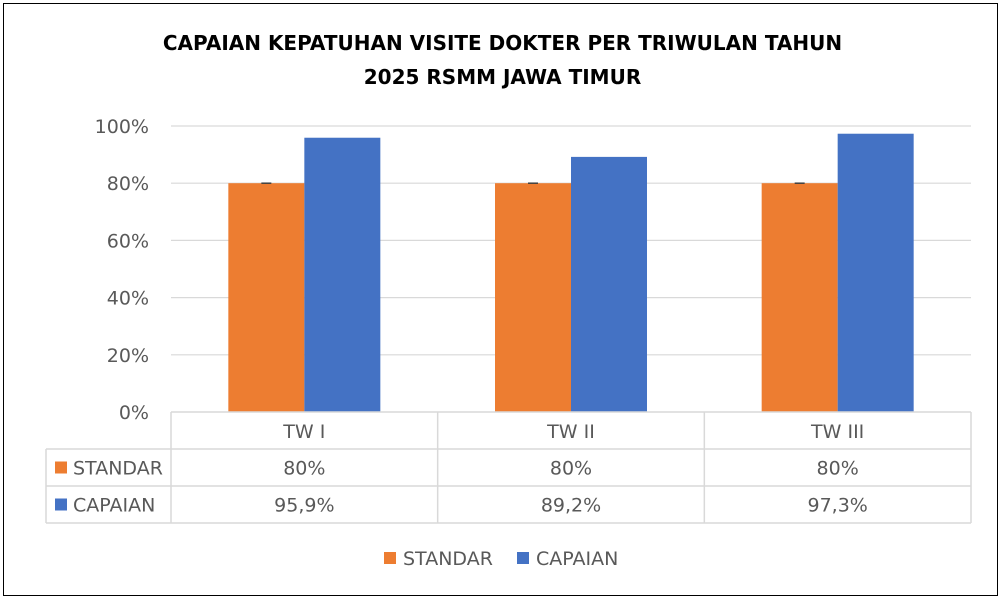 This screenshot has height=603, width=1005. I want to click on chart-title-line-2: 2025 RSMM JAWA TIMUR, so click(502, 77).